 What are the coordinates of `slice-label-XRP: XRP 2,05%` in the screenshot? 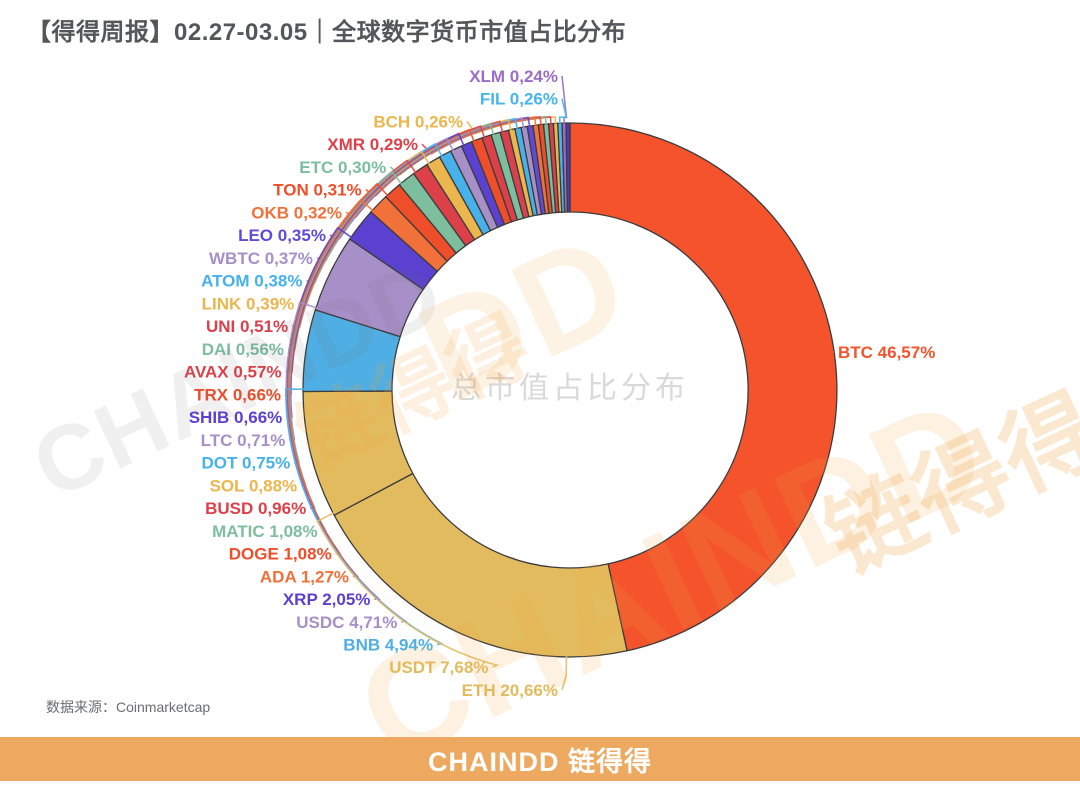 It's located at (327, 599).